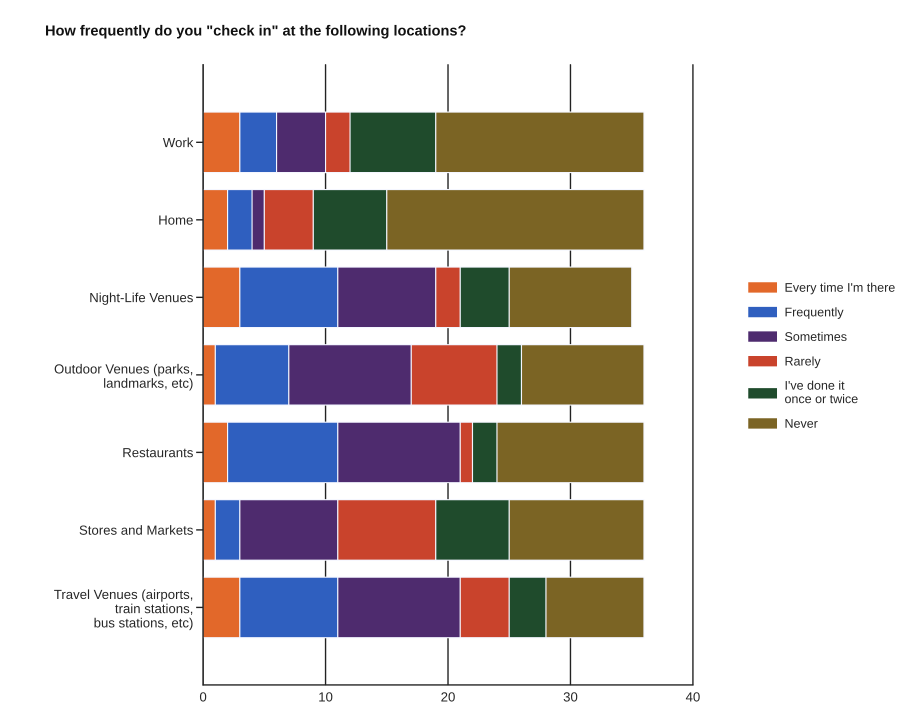  What do you see at coordinates (178, 143) in the screenshot?
I see `y-tick-label: Work` at bounding box center [178, 143].